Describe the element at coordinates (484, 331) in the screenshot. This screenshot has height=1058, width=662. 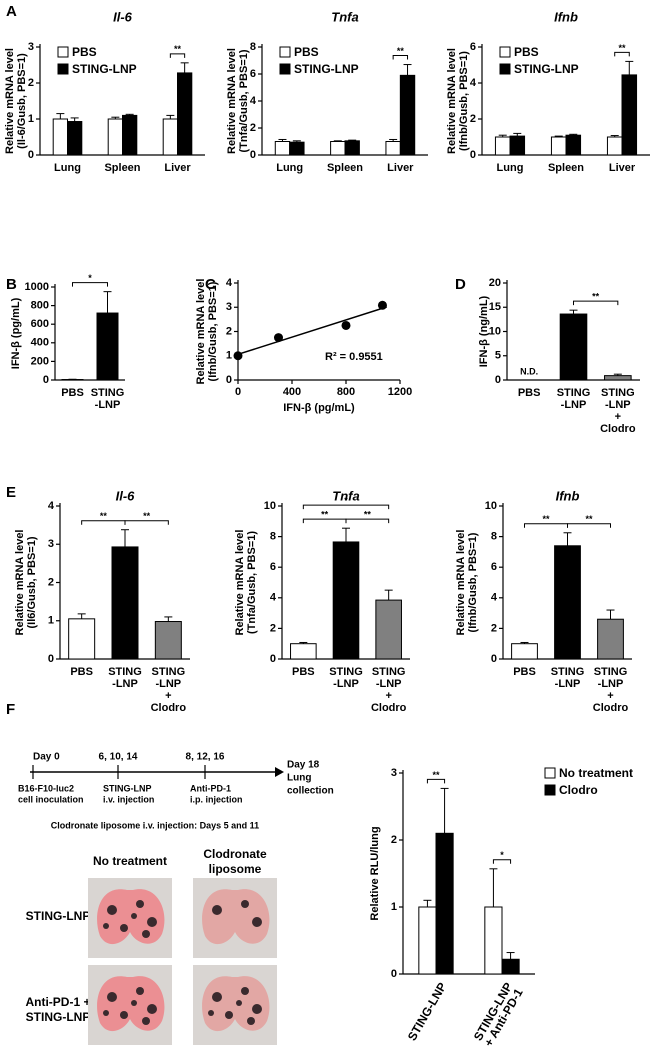
I see `y-axis-label: IFN-β (ng/mL)` at that location.